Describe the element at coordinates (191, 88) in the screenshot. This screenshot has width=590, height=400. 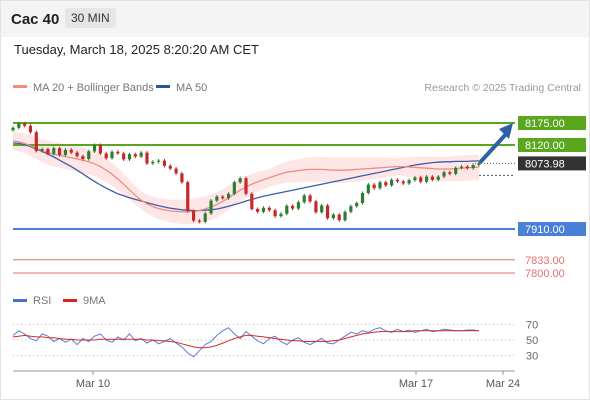
I see `ma50-legend-label: MA 50` at that location.